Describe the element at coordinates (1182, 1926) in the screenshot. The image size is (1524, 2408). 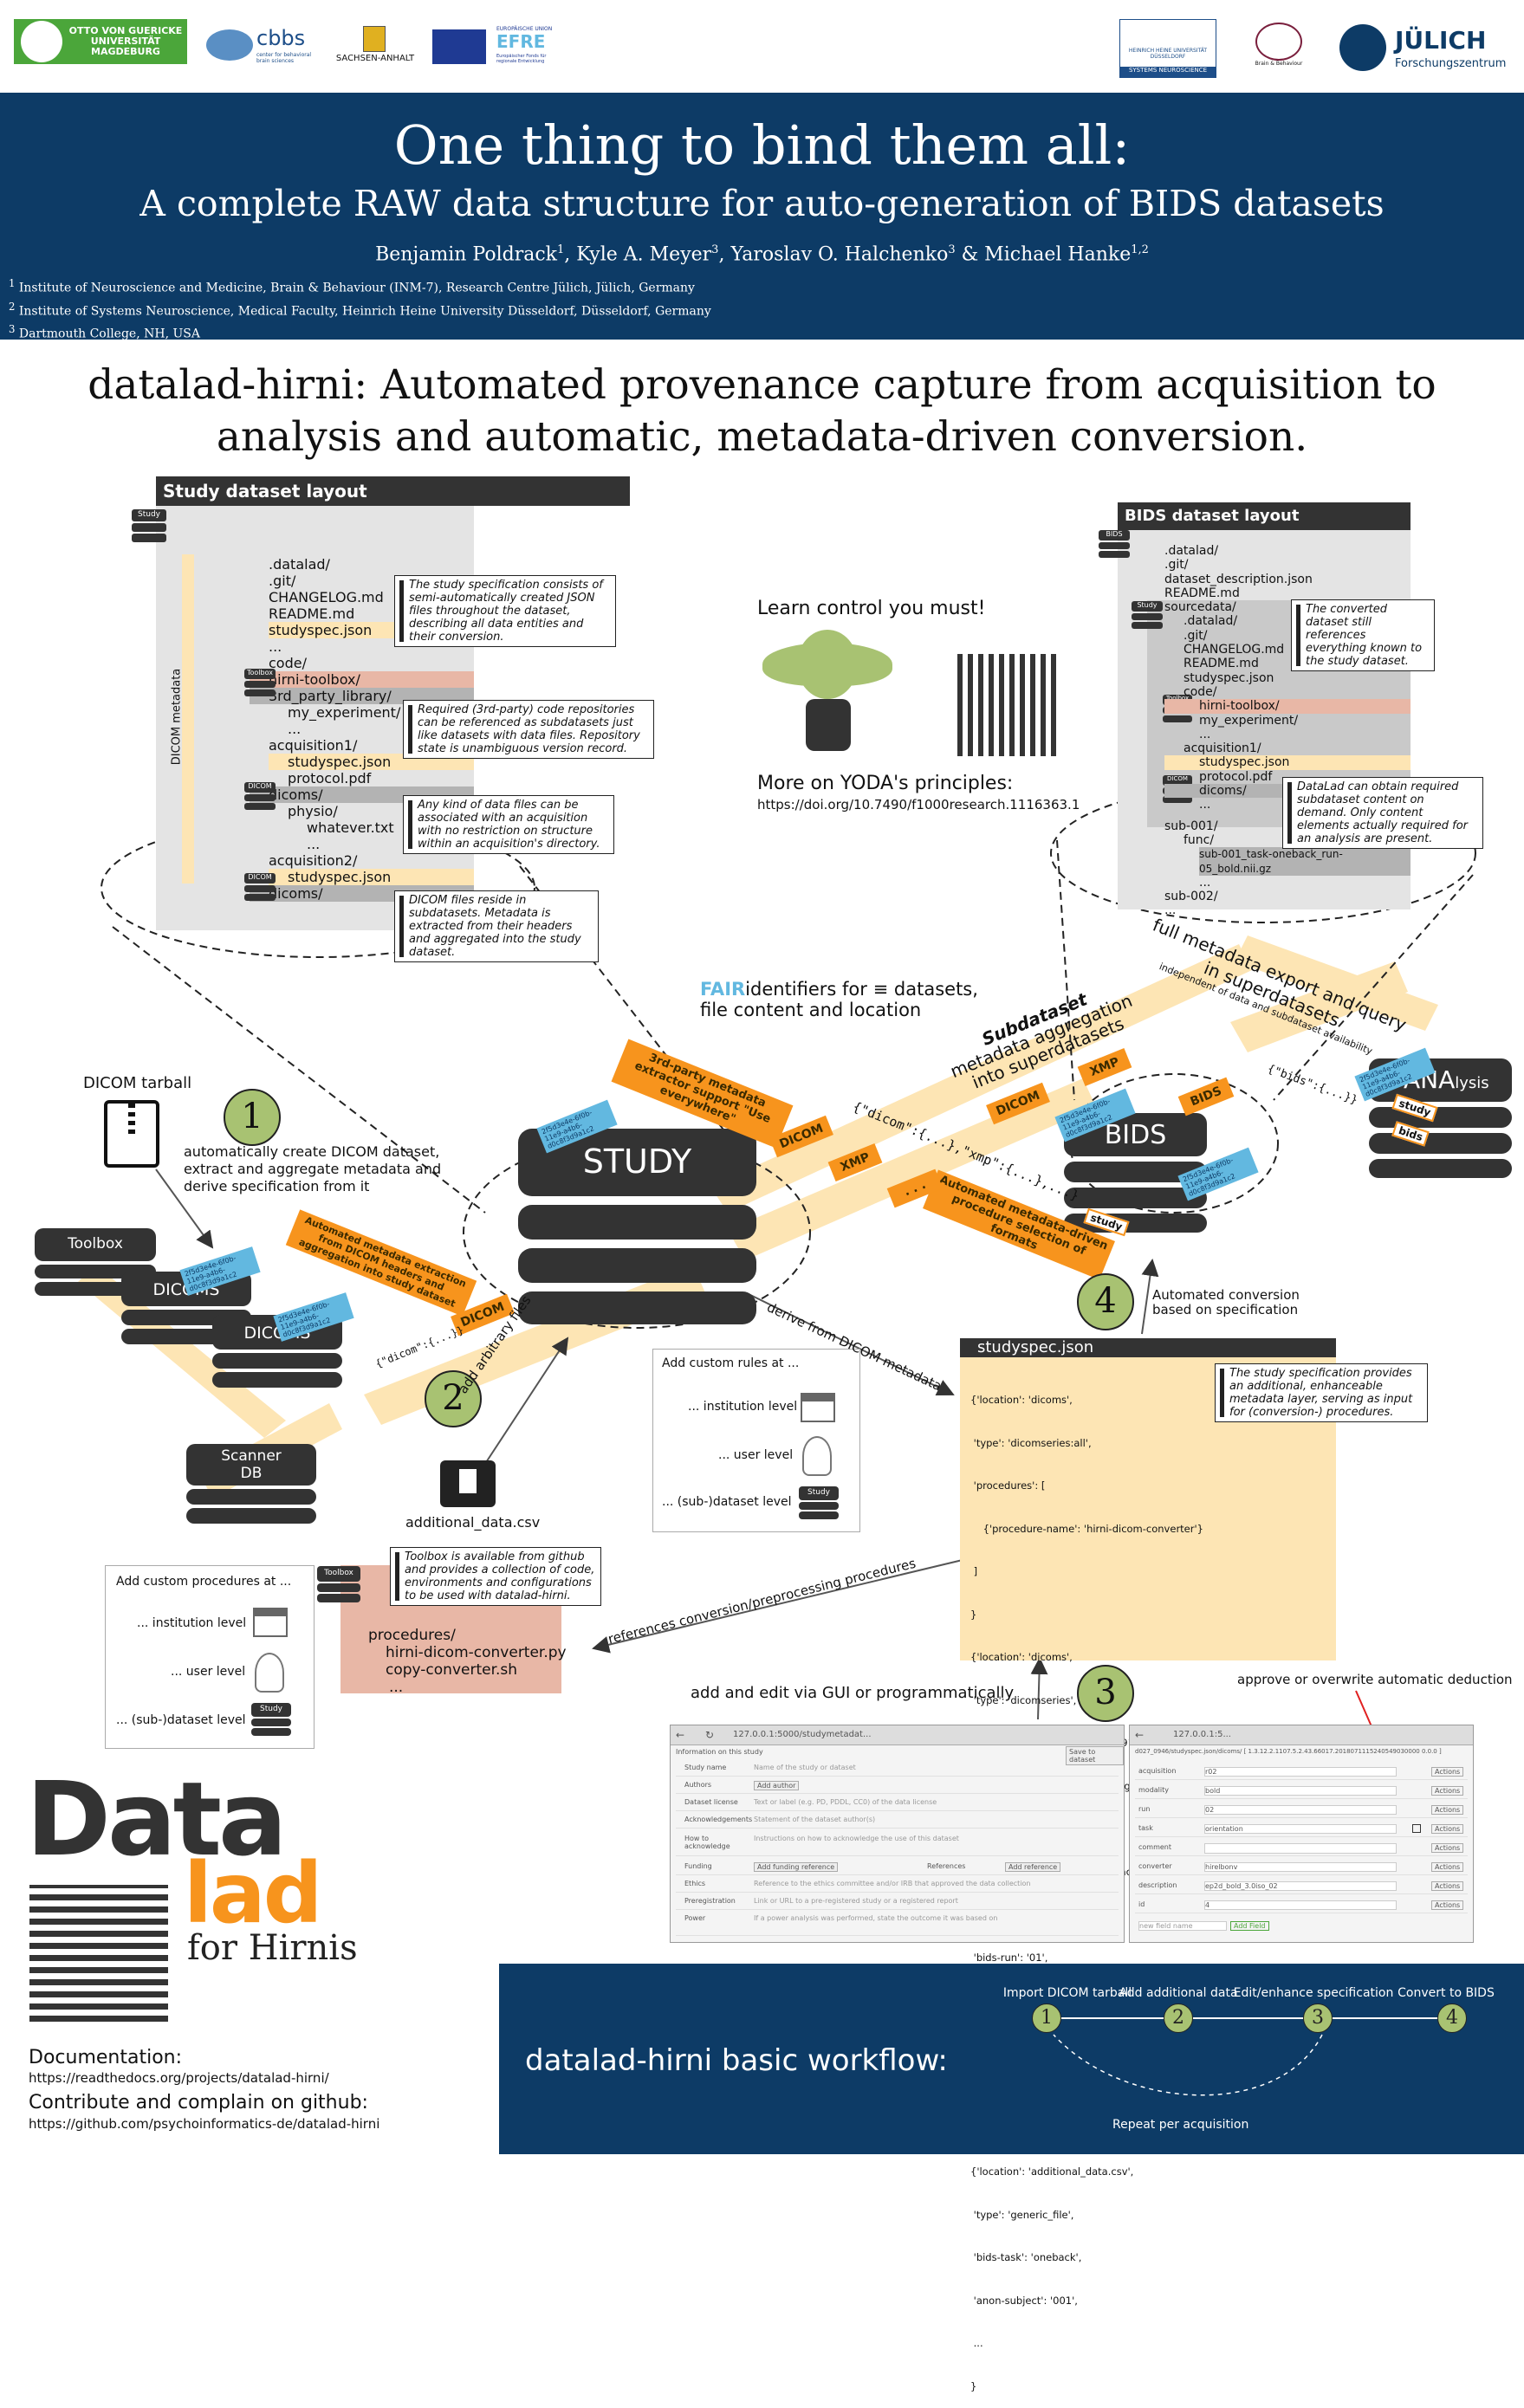
I see `new-field-input: new field name` at that location.